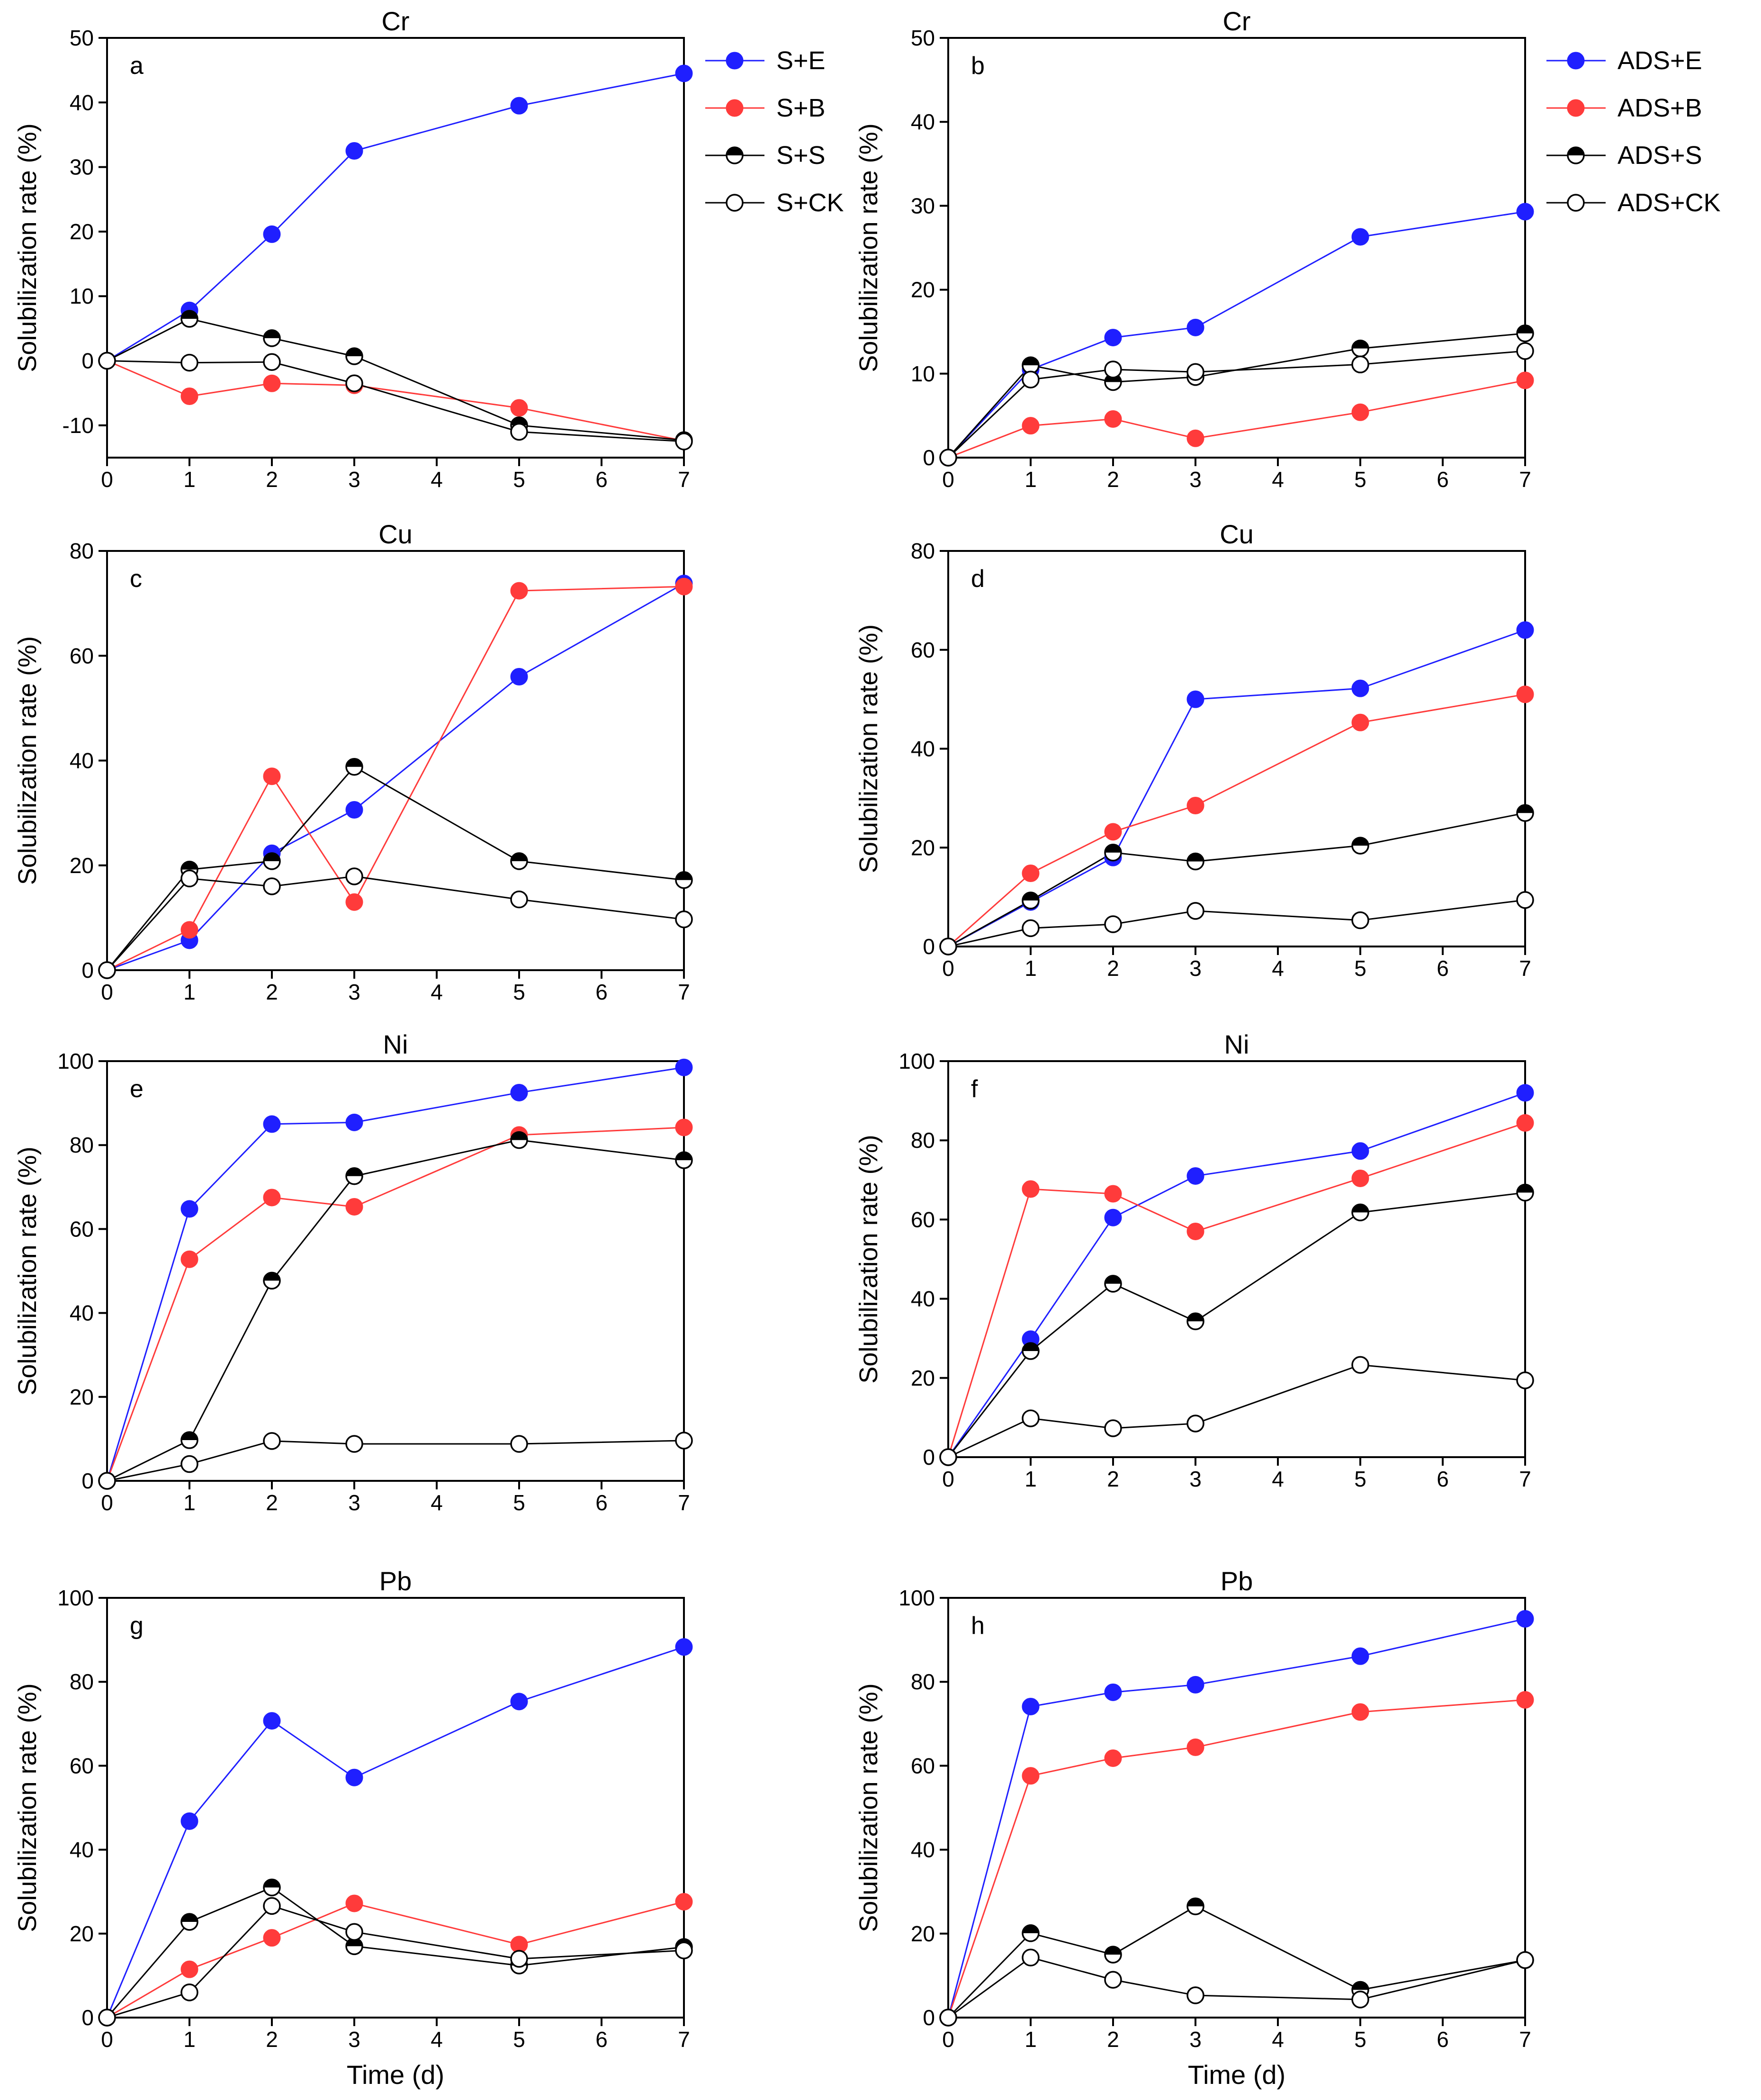 Image resolution: width=1761 pixels, height=2100 pixels. I want to click on series-line-S+E, so click(395, 1832).